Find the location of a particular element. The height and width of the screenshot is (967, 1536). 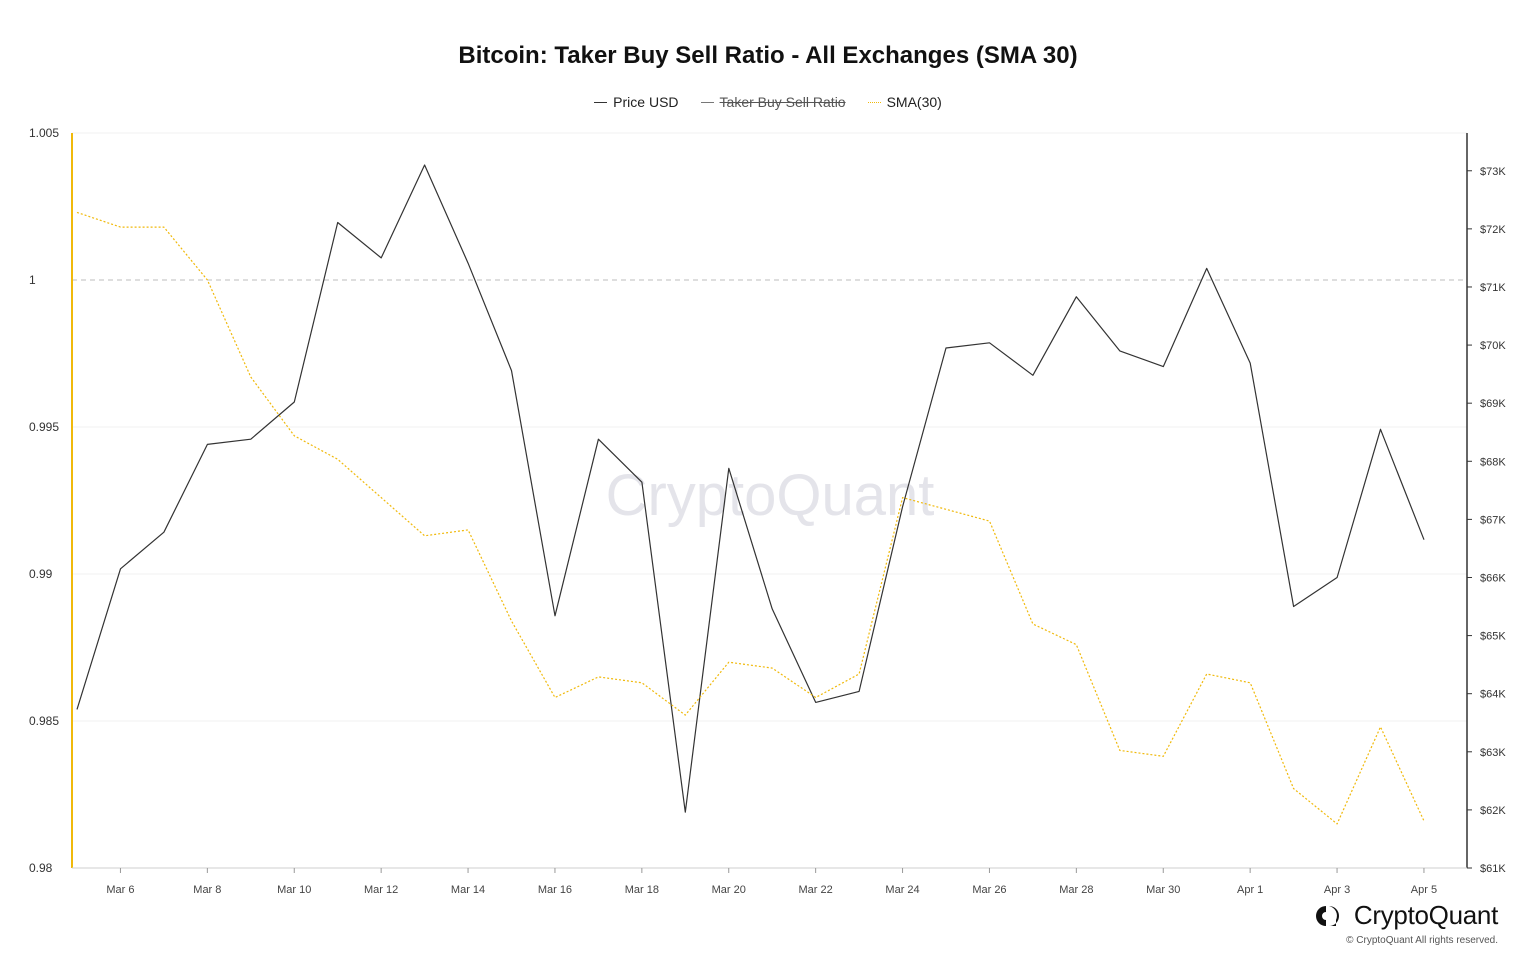

x-tick-label: Mar 30 is located at coordinates (1163, 890).